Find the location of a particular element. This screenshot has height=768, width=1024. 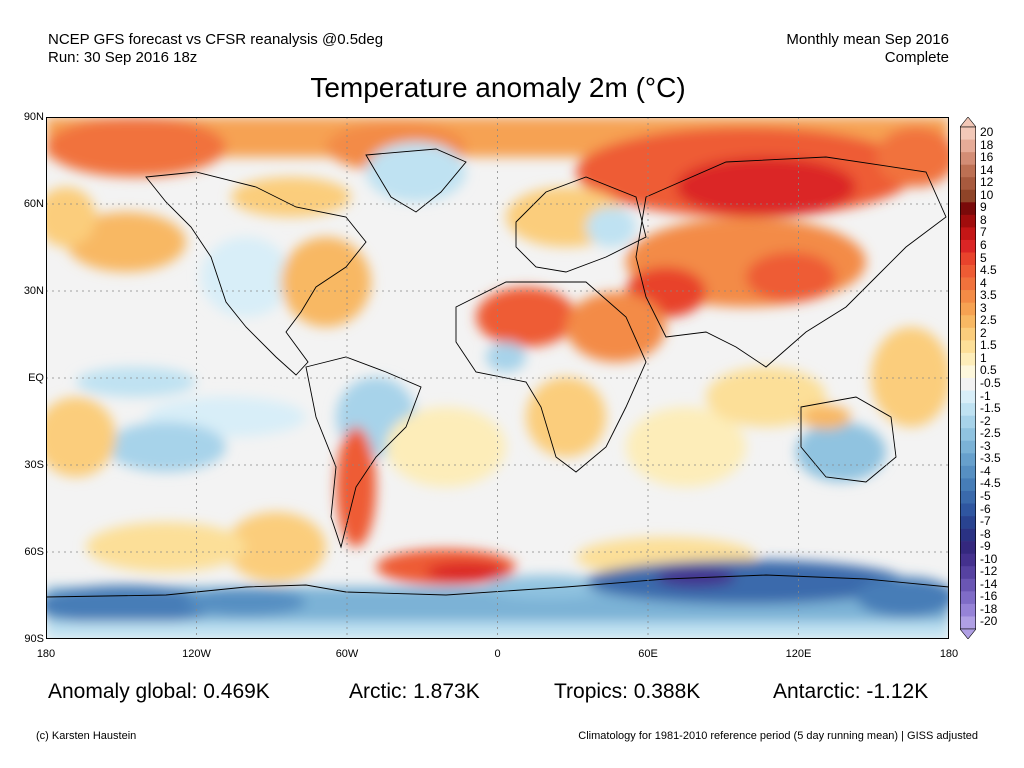

colorbar-tick-label: 10 is located at coordinates (987, 194).